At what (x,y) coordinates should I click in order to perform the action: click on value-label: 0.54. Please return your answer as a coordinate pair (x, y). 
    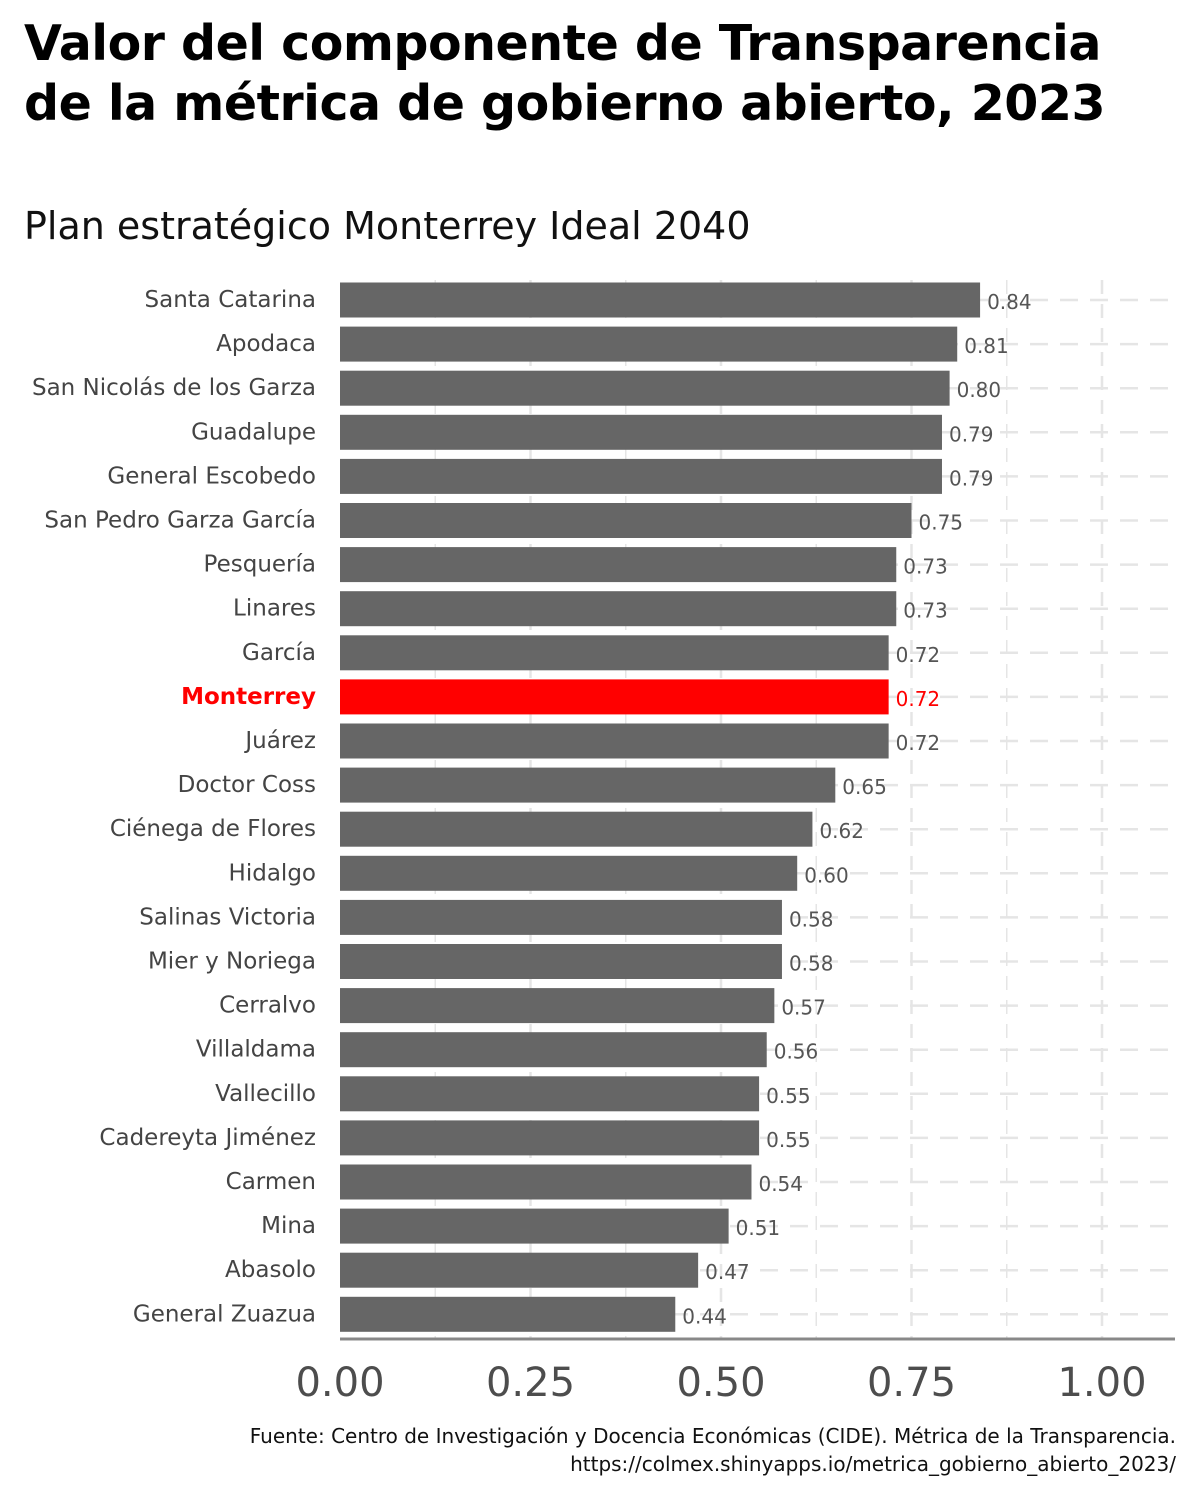
    Looking at the image, I should click on (780, 1184).